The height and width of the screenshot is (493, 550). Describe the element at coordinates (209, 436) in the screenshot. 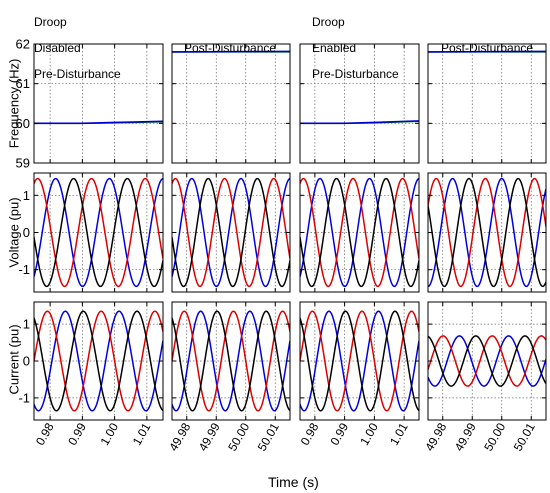

I see `panel-r3-c2-xtick-label-1: 49.99` at that location.